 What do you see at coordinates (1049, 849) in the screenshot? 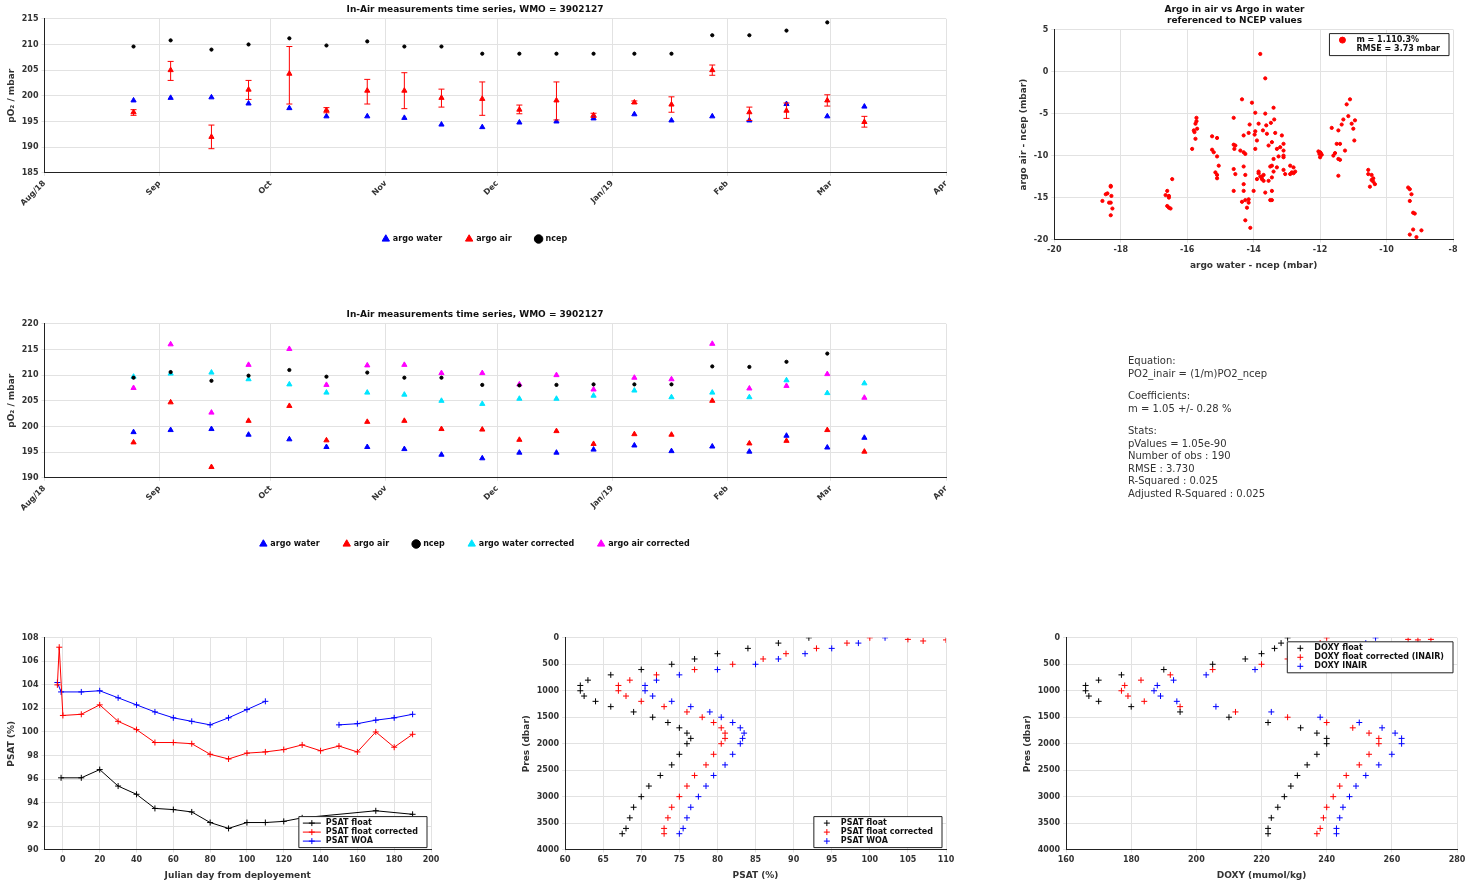
I see `y-tick-label: 4000` at bounding box center [1049, 849].